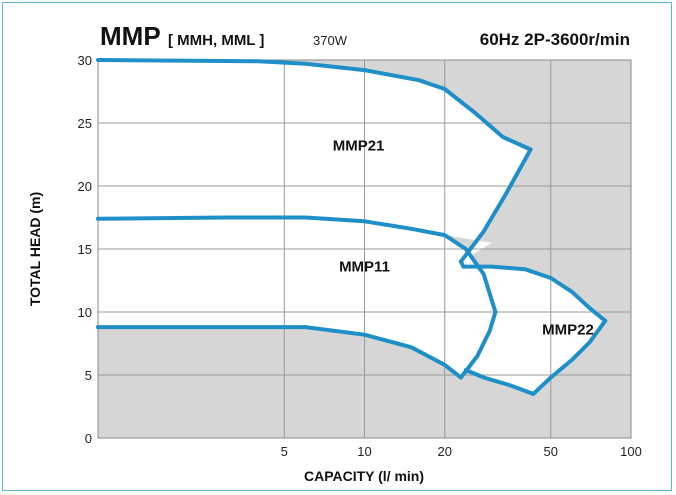 This screenshot has width=676, height=495. What do you see at coordinates (85, 186) in the screenshot?
I see `y-tick-label-20: 20` at bounding box center [85, 186].